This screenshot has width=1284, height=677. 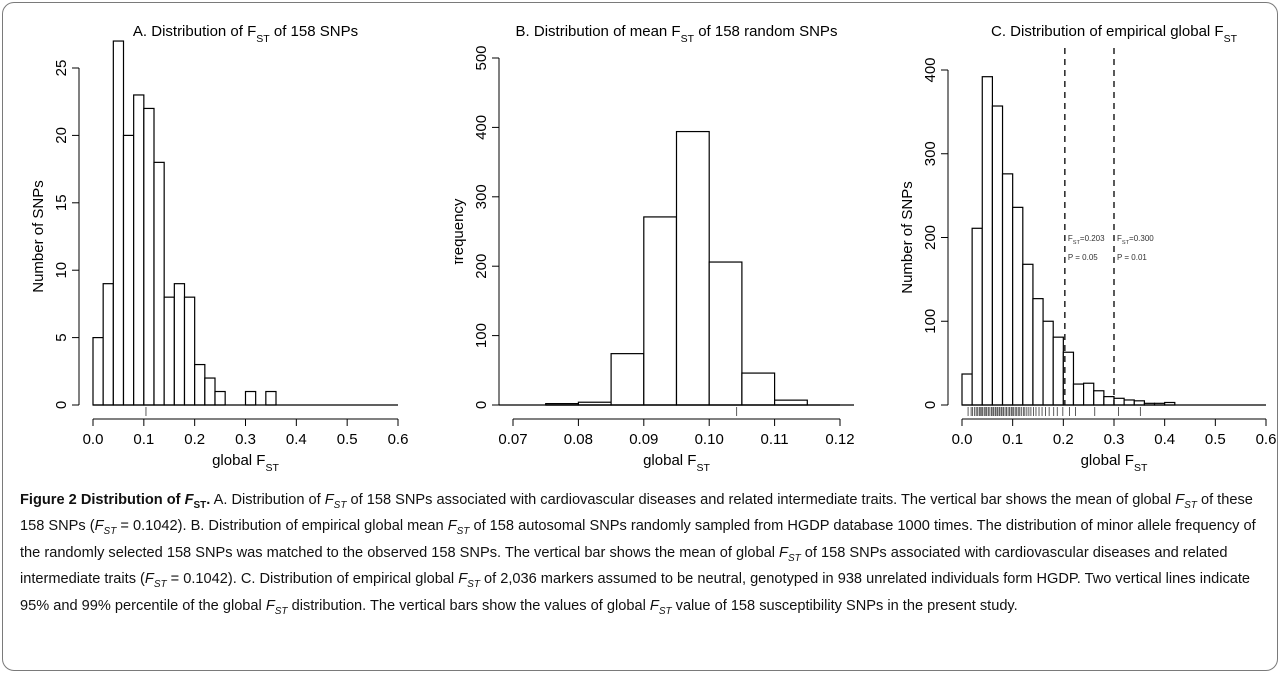 I want to click on y-axis-label-A: Number of SNPs, so click(x=38, y=236).